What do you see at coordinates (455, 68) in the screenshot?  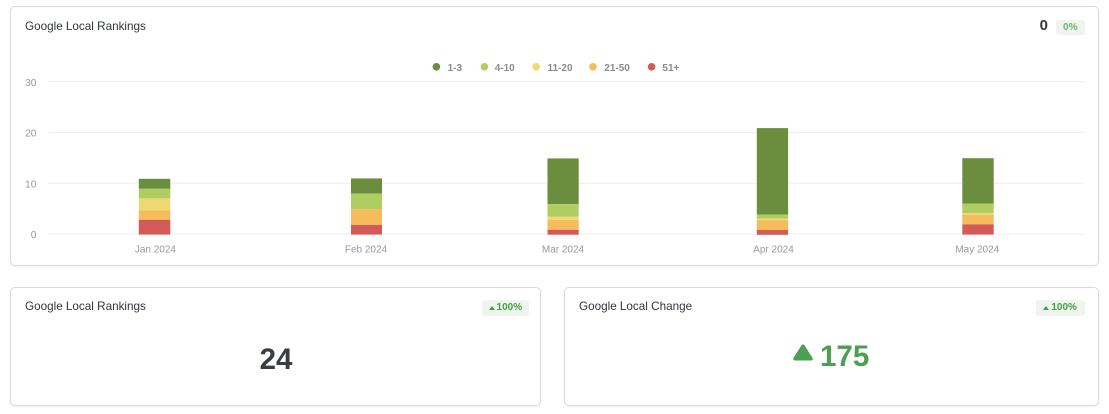 I see `svg-text: 1-3` at bounding box center [455, 68].